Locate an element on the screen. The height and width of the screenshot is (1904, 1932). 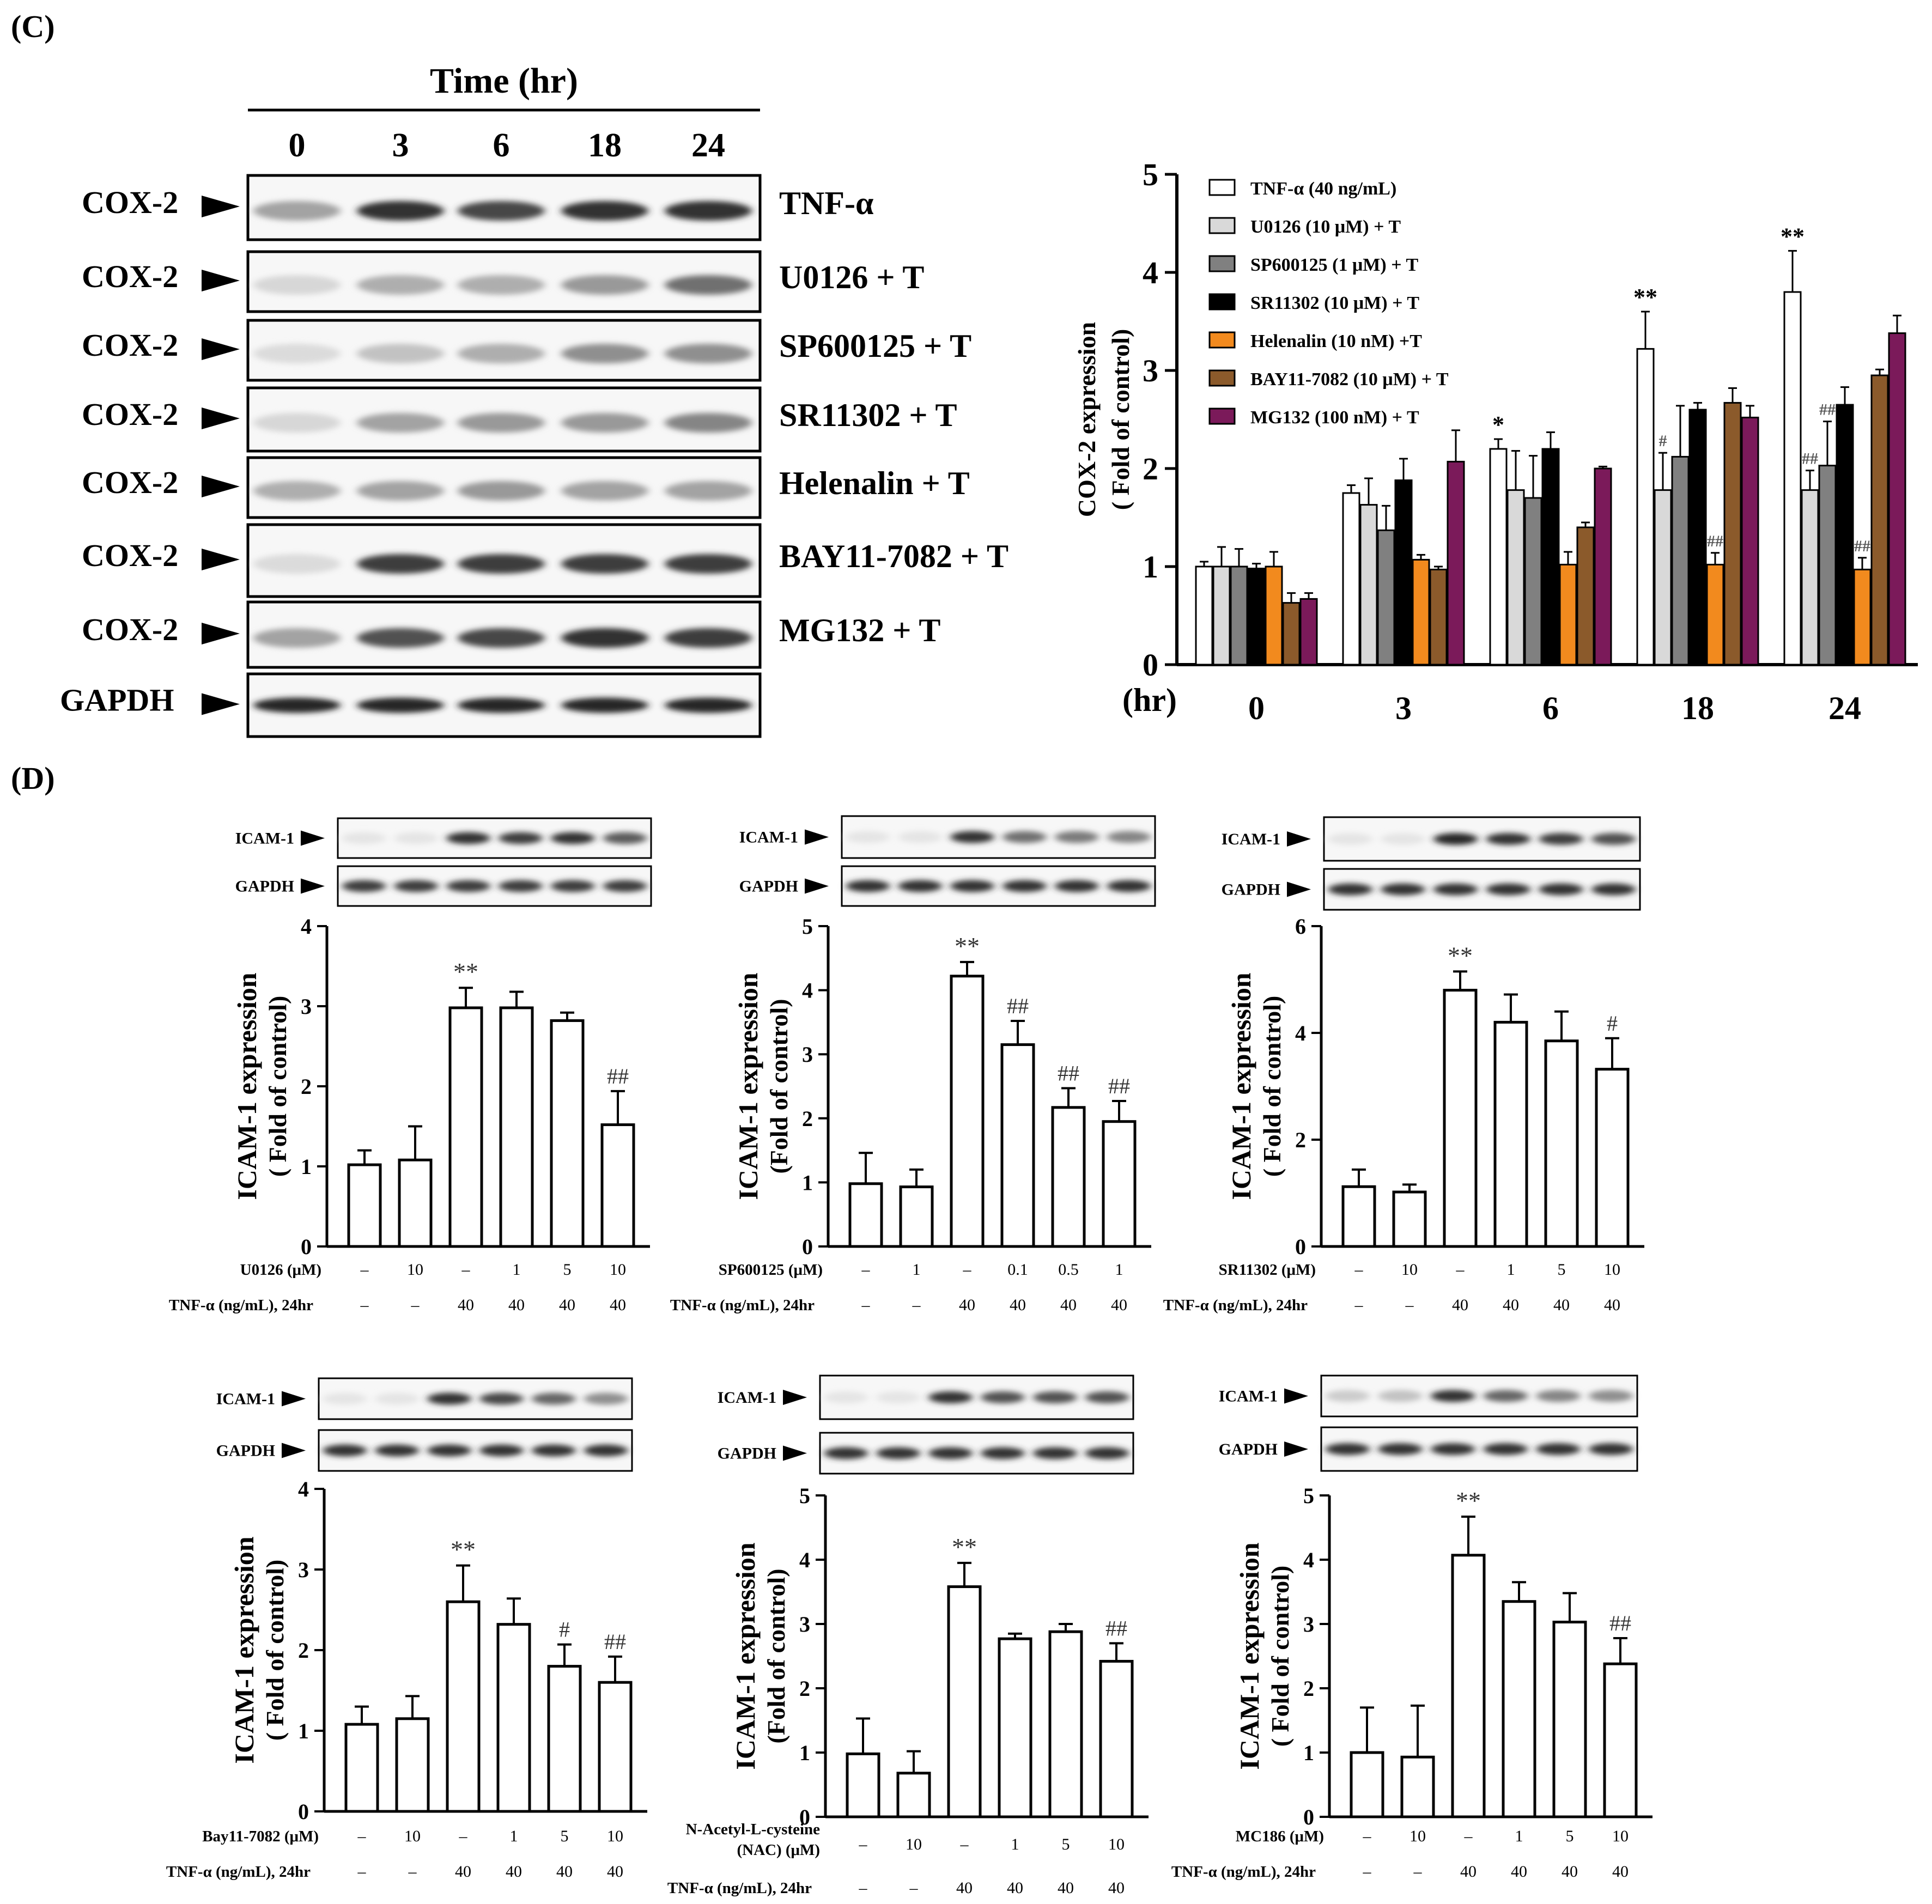
tnf-value: – is located at coordinates (362, 1872).